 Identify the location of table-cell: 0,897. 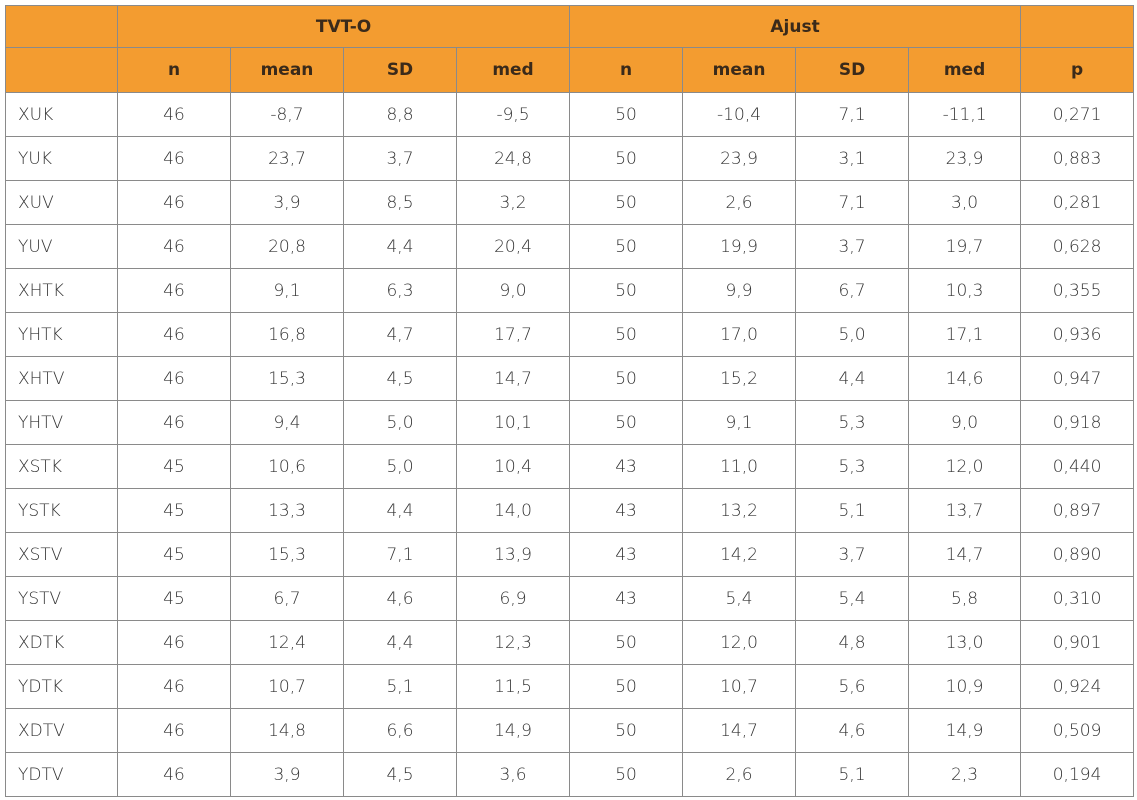
(1077, 510).